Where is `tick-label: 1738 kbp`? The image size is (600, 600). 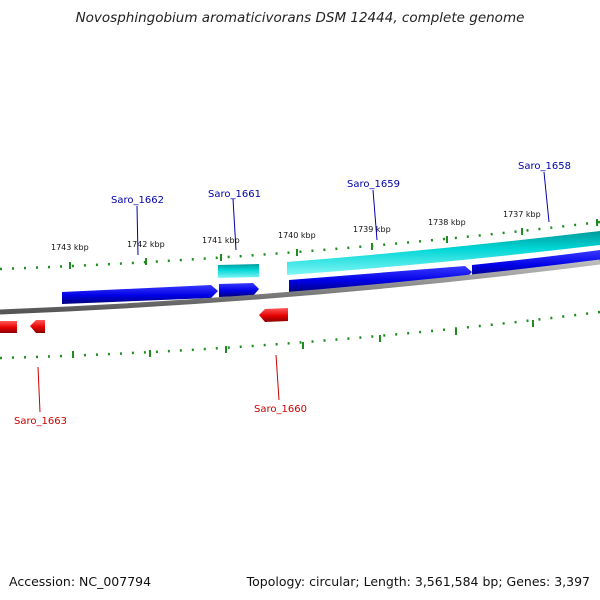 tick-label: 1738 kbp is located at coordinates (447, 222).